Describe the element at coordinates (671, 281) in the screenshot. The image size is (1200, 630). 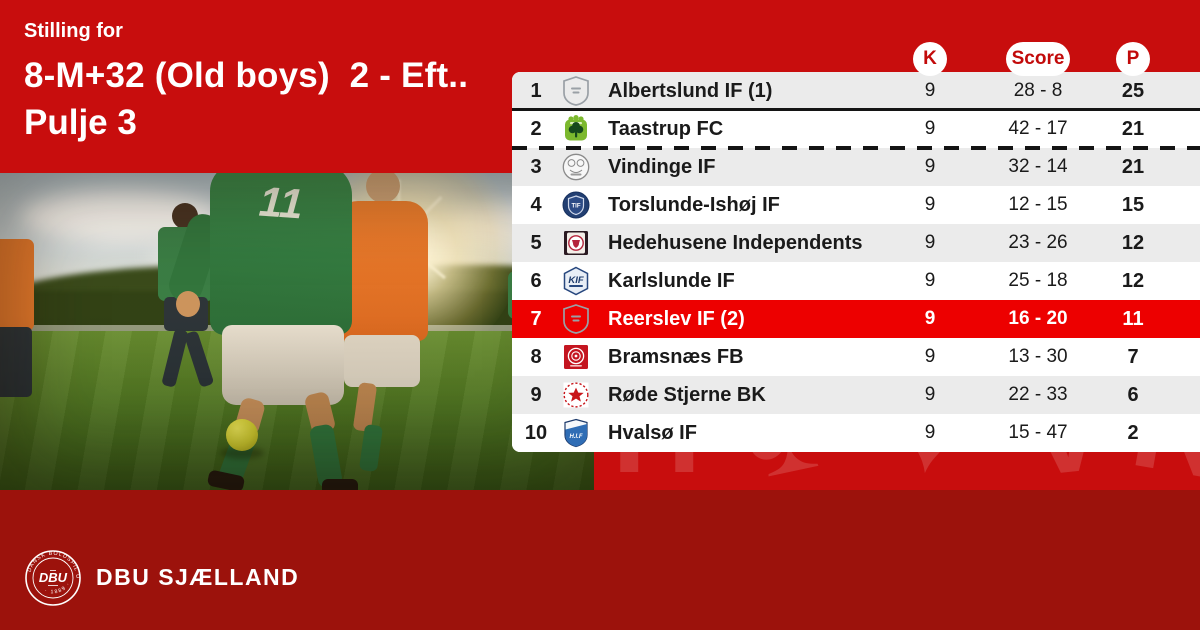
I see `club-name: Karlslunde IF` at that location.